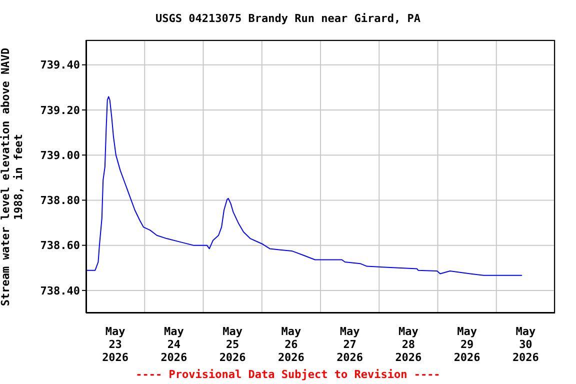  Describe the element at coordinates (60, 201) in the screenshot. I see `y-tick-label: 738.80` at that location.